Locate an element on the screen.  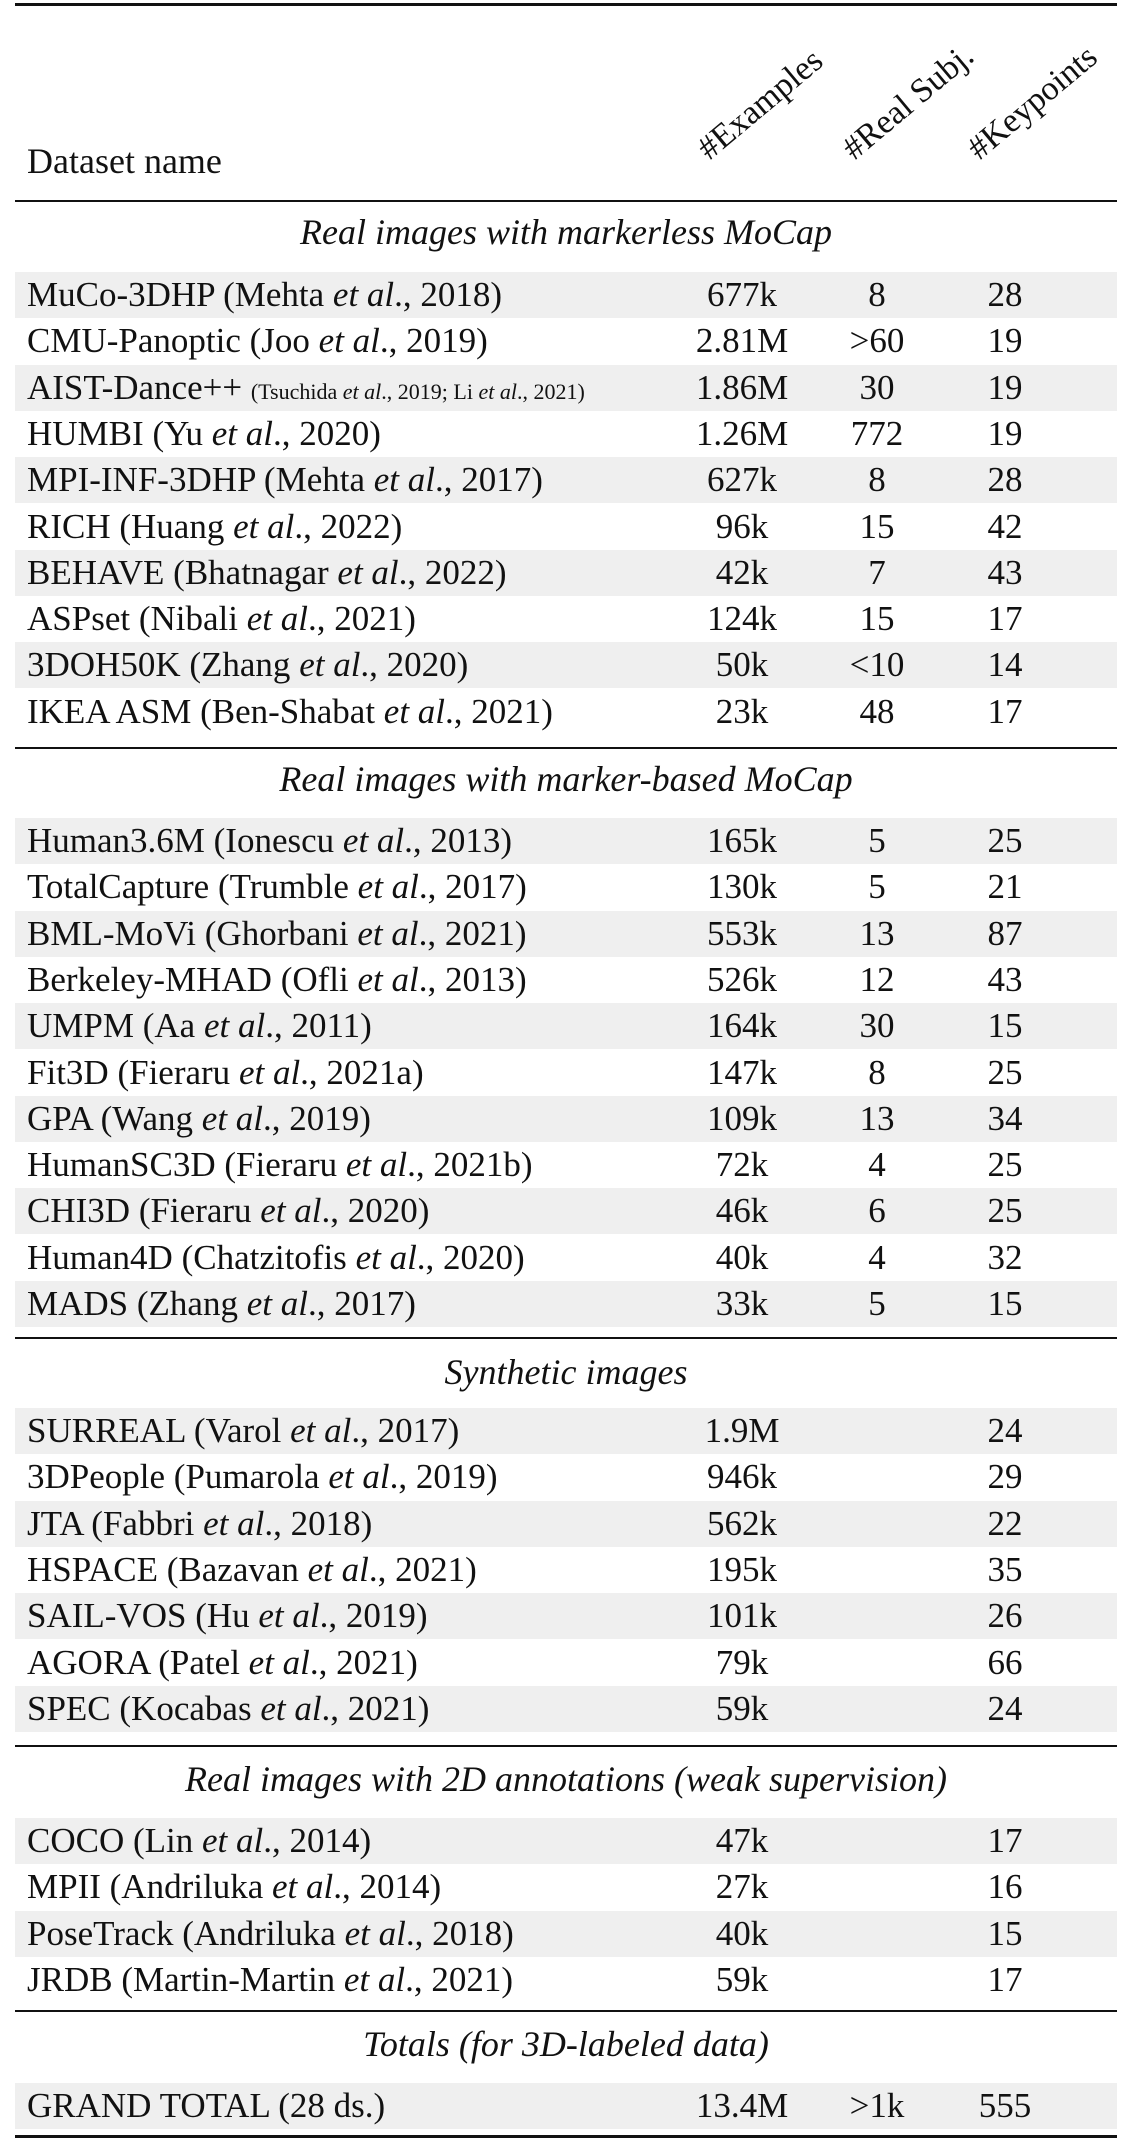
table-row: 3DOH50K (Zhang et al., 2020) 50k <10 14 is located at coordinates (566, 665).